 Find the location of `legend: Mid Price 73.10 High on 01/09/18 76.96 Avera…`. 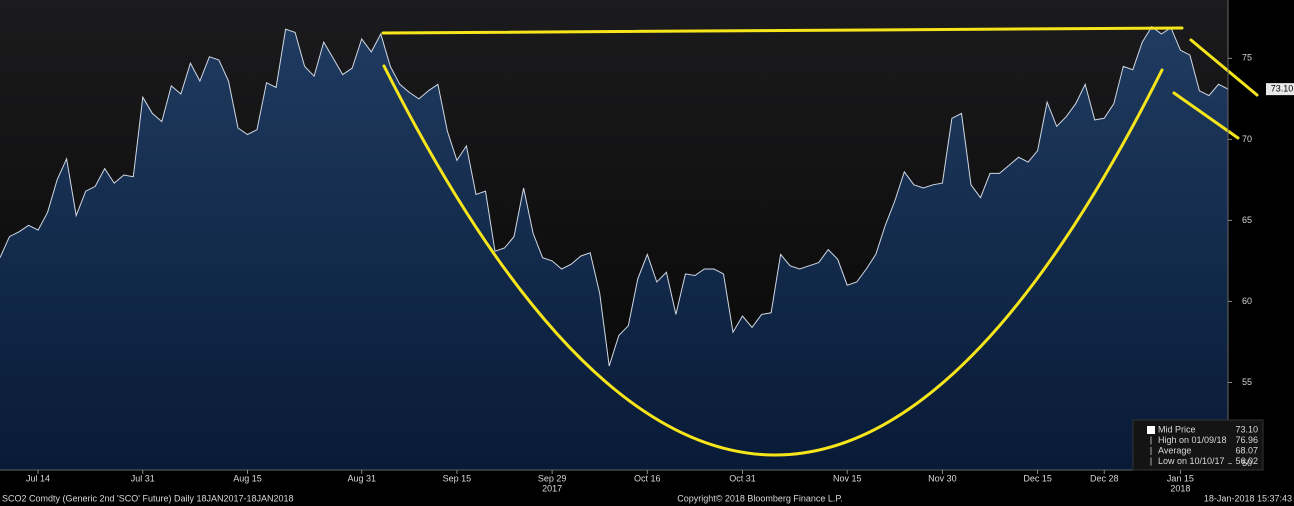

legend: Mid Price 73.10 High on 01/09/18 76.96 Avera… is located at coordinates (1198, 445).